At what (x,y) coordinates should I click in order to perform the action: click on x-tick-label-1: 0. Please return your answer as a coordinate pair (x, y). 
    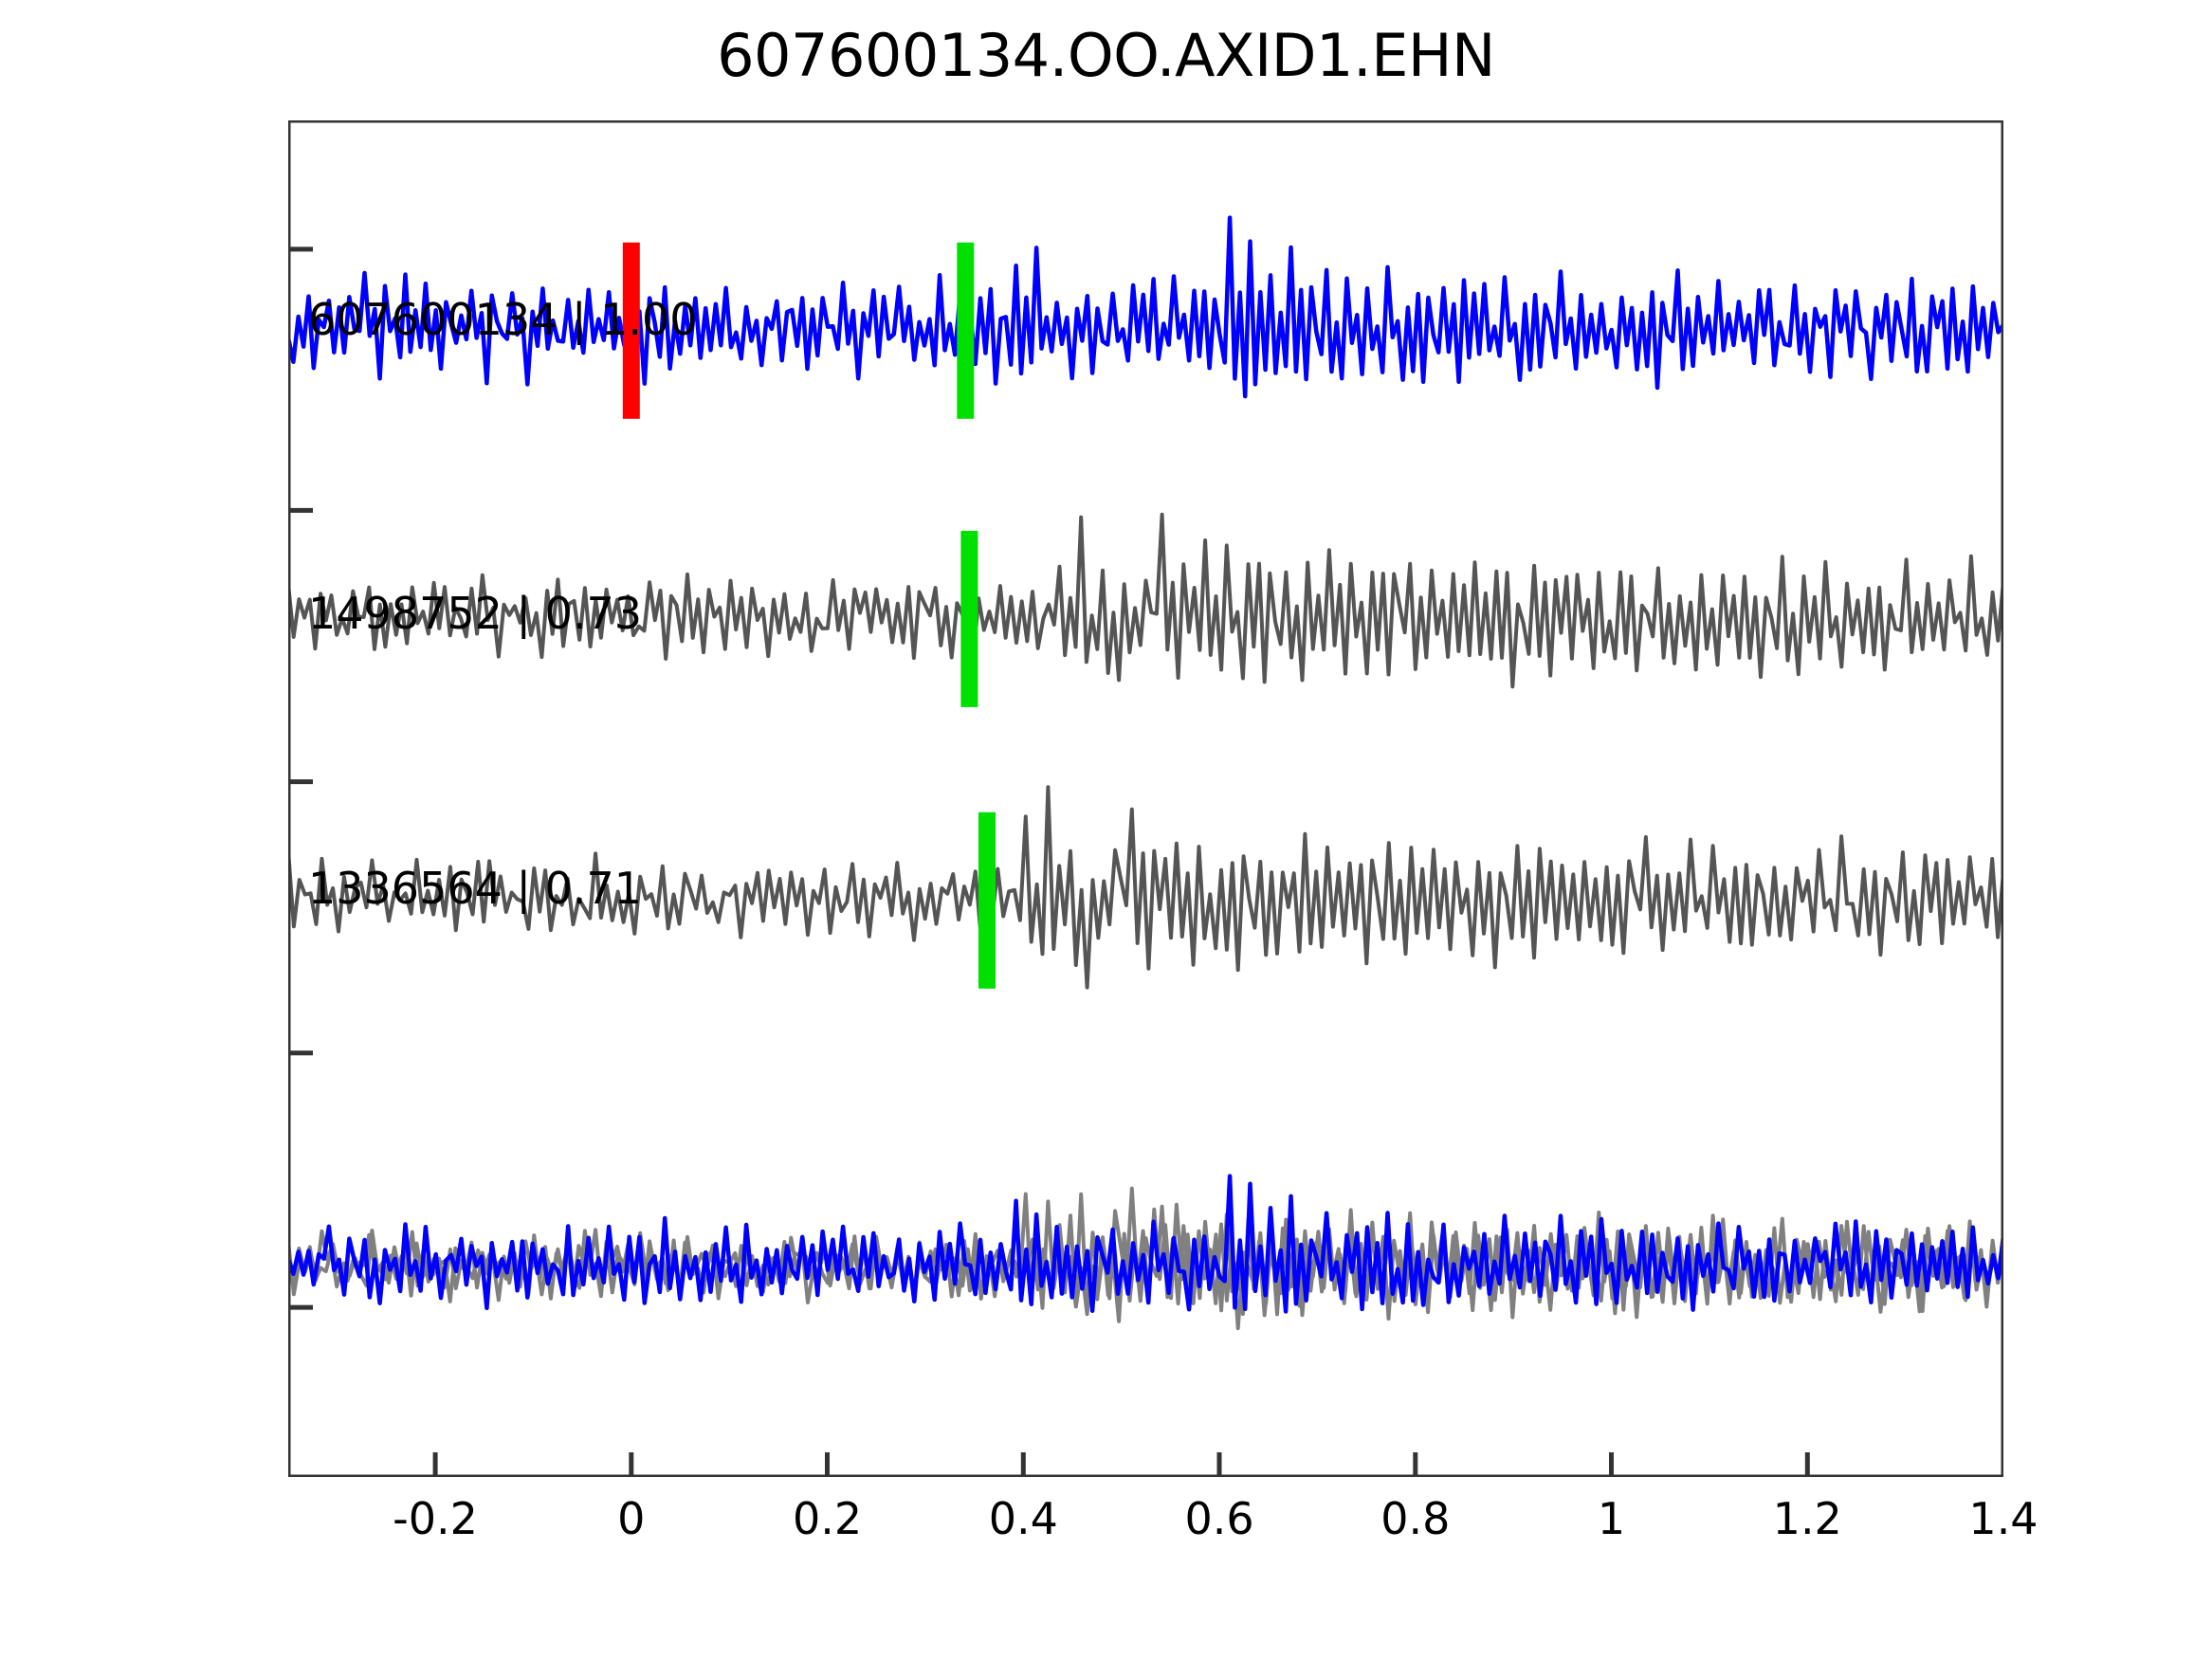
    Looking at the image, I should click on (631, 1518).